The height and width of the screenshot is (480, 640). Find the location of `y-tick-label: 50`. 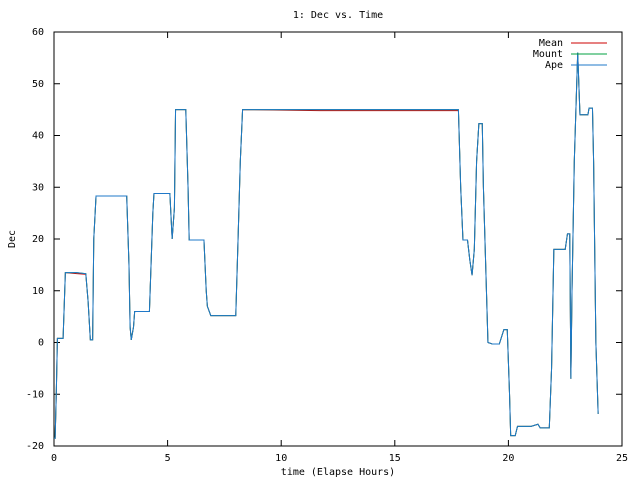

y-tick-label: 50 is located at coordinates (38, 84).